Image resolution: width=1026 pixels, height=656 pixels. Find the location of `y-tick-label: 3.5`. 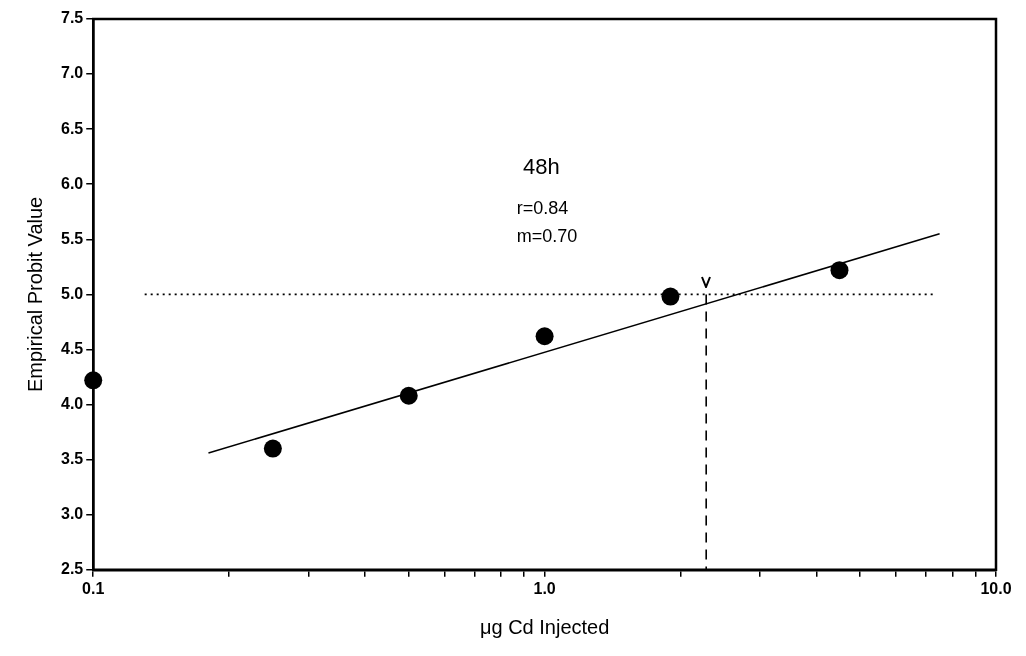

y-tick-label: 3.5 is located at coordinates (72, 459).